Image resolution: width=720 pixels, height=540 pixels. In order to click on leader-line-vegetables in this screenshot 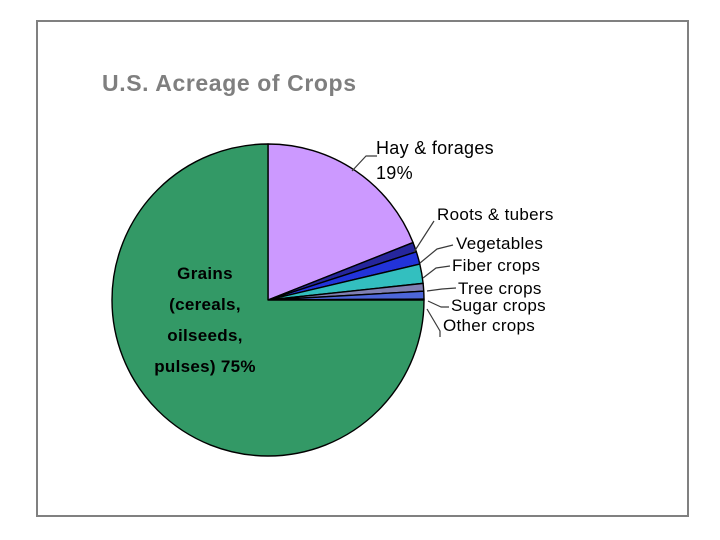, I will do `click(436, 254)`.